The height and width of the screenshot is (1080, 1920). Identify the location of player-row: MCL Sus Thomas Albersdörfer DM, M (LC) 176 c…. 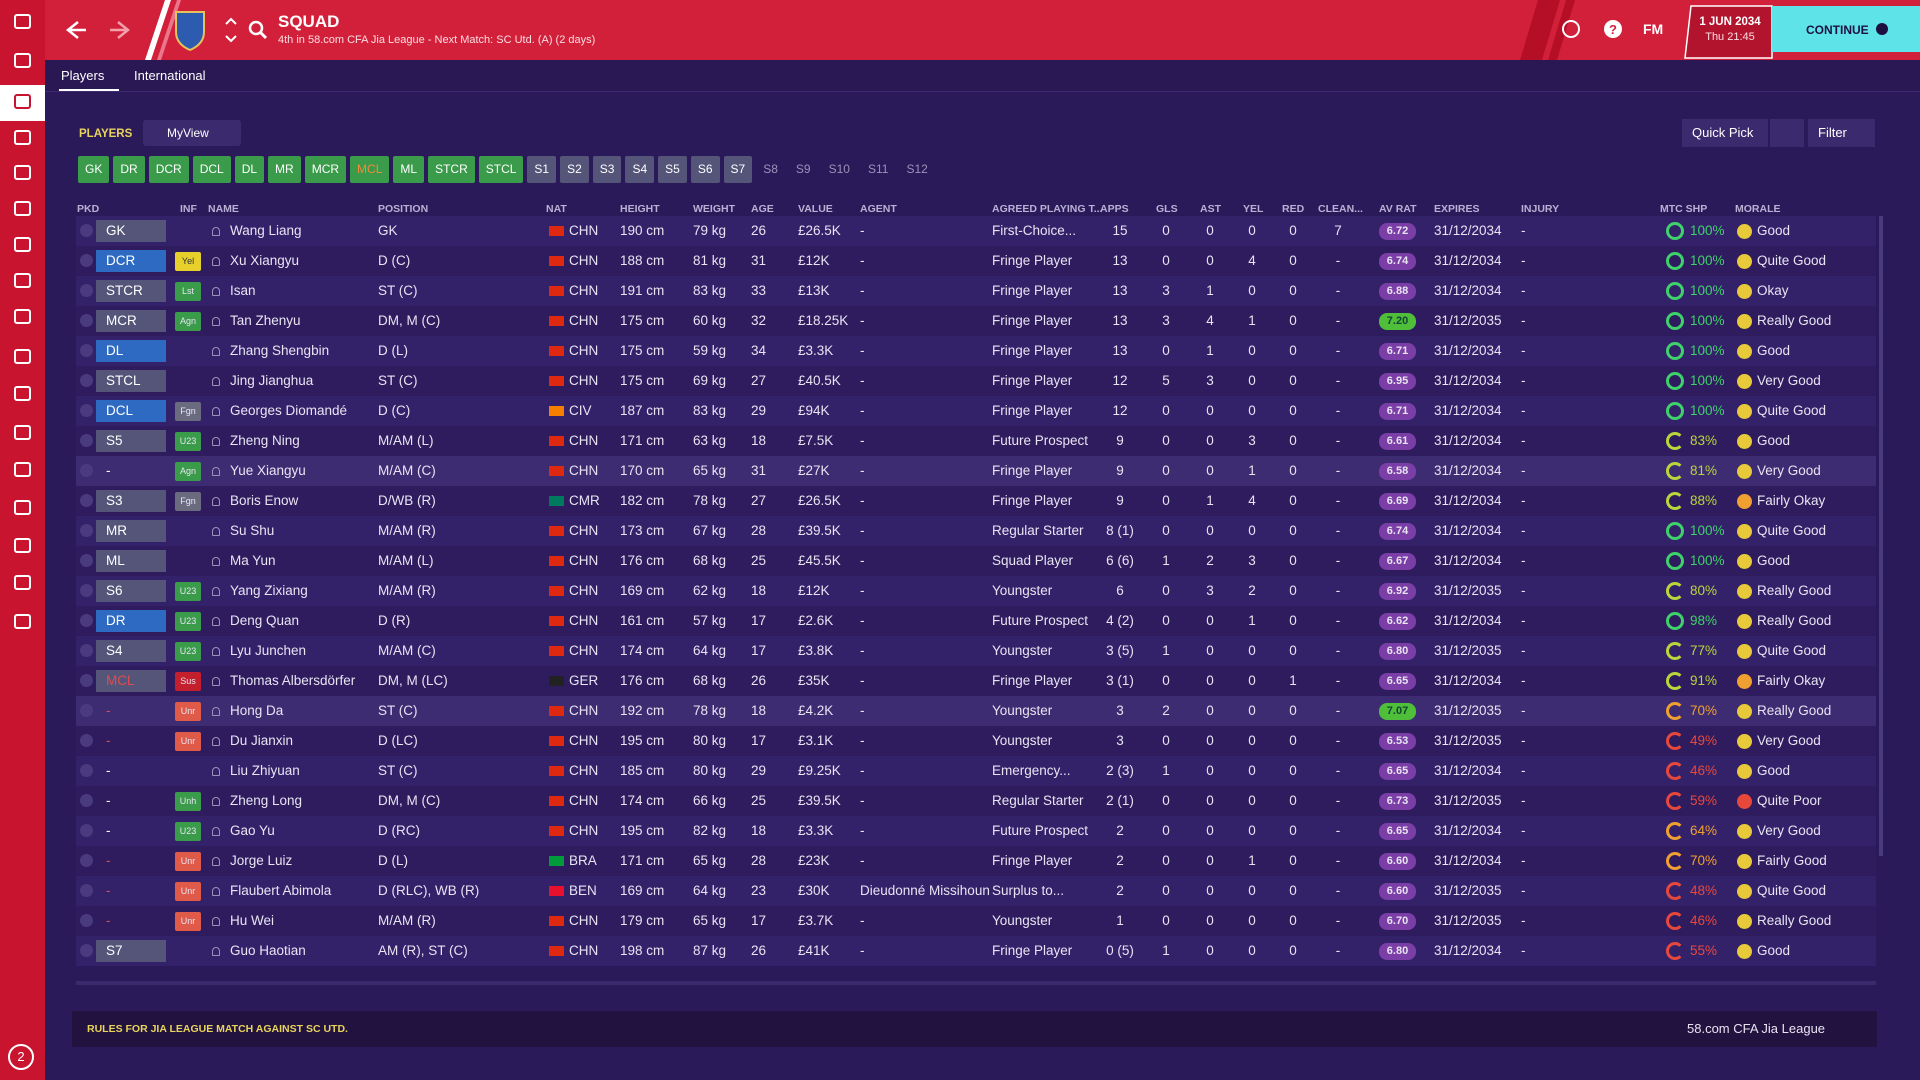
(976, 681).